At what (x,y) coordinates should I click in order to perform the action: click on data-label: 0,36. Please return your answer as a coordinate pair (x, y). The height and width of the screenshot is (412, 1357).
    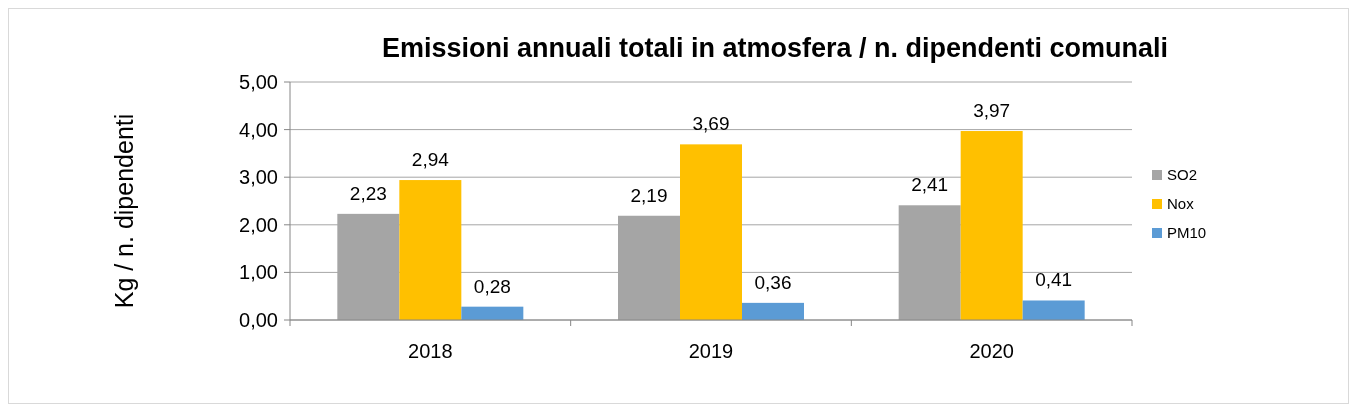
    Looking at the image, I should click on (773, 282).